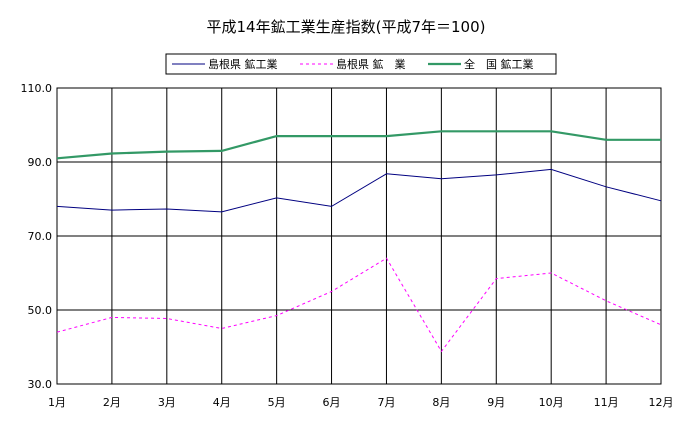 This screenshot has height=427, width=693. I want to click on legend-label-0: 島根県 鉱工業, so click(243, 64).